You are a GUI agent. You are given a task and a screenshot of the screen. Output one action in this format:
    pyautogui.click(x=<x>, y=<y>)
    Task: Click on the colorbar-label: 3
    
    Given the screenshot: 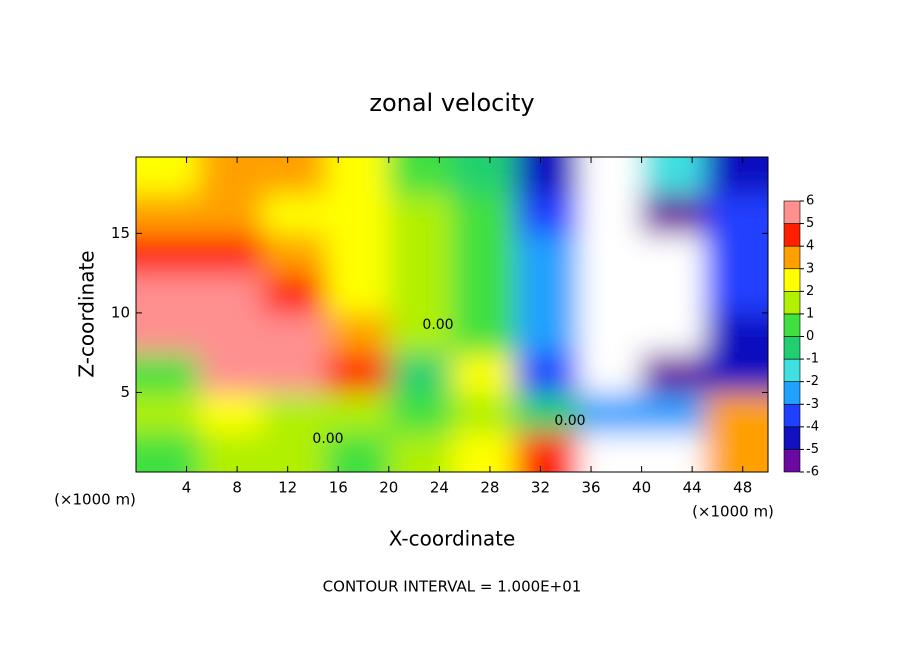 What is the action you would take?
    pyautogui.click(x=810, y=268)
    